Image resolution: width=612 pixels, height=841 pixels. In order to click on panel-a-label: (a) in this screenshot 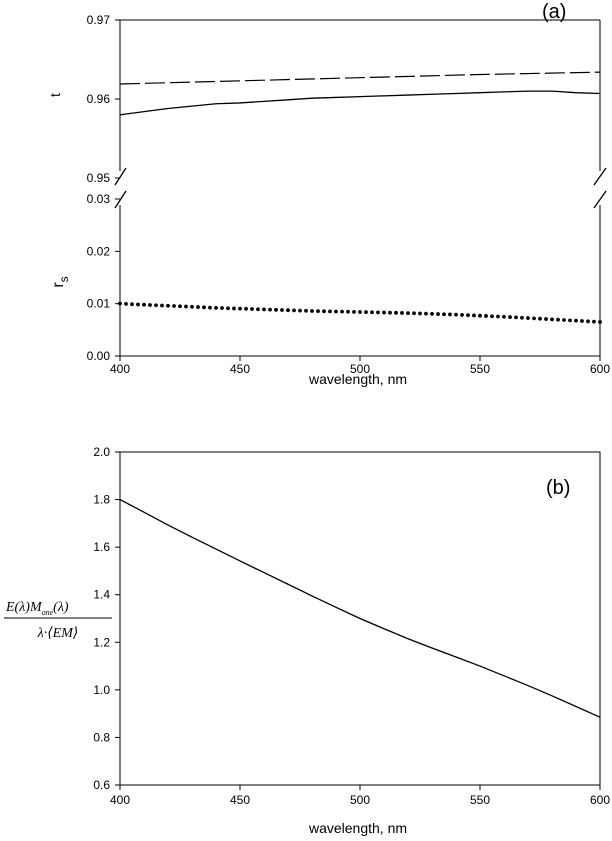, I will do `click(554, 12)`.